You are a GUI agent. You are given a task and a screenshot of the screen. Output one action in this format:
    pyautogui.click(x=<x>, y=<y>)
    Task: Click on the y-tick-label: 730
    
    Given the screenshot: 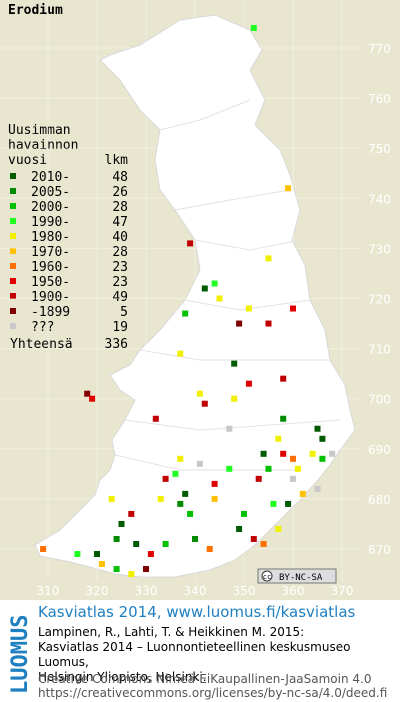 What is the action you would take?
    pyautogui.click(x=379, y=249)
    